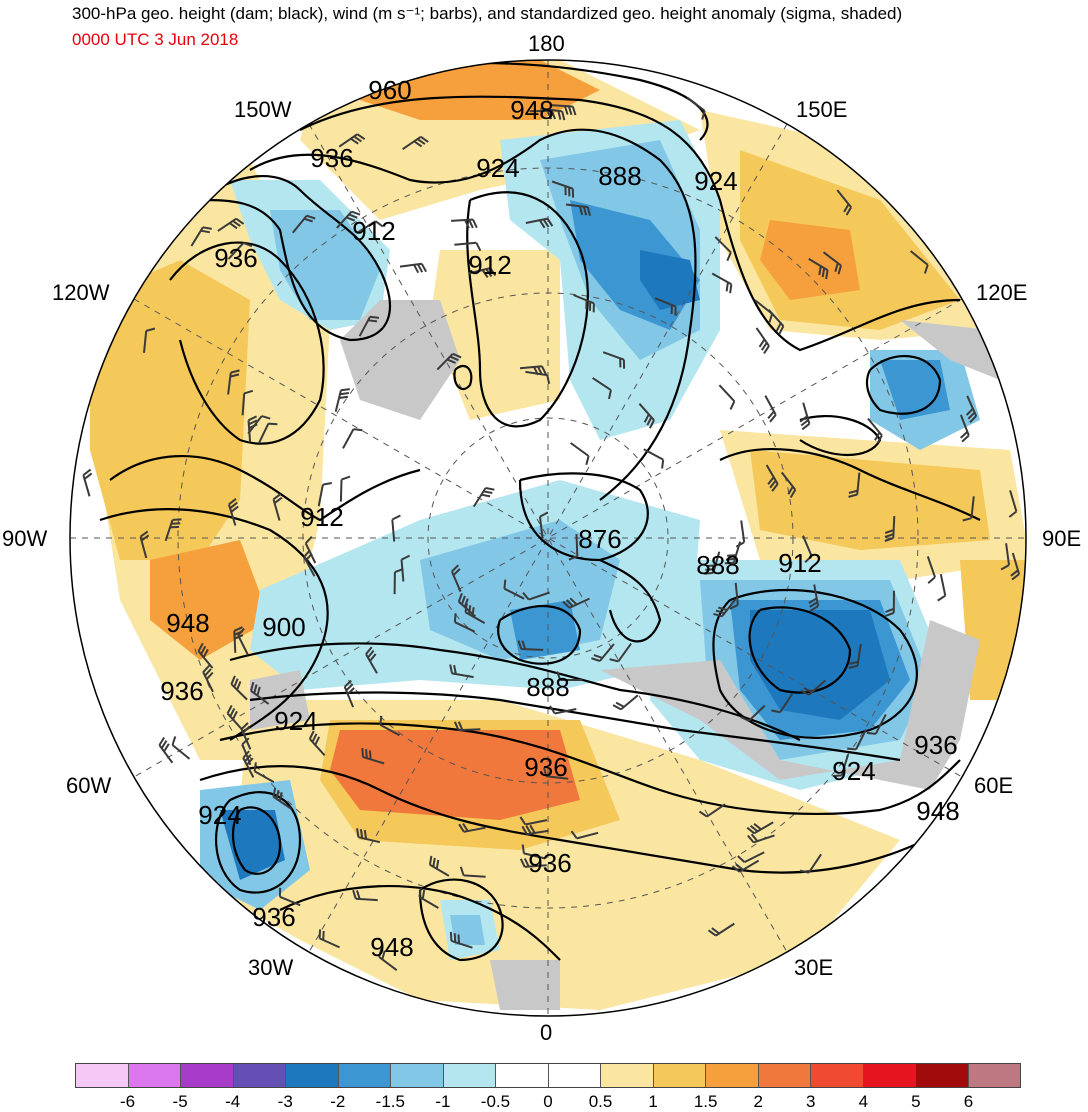 The image size is (1088, 1112). I want to click on colorbar-tick-label: 0, so click(548, 1101).